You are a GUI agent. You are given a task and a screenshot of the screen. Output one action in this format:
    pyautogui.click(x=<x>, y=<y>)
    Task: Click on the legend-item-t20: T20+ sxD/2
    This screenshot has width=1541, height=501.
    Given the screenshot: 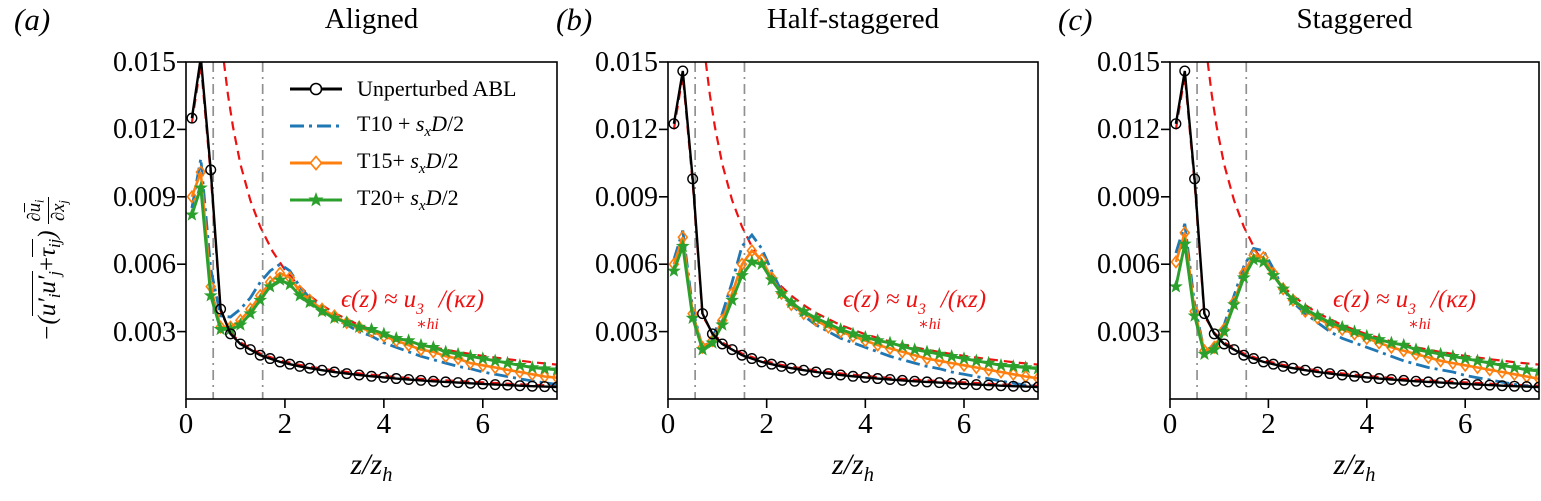 What is the action you would take?
    pyautogui.click(x=402, y=200)
    